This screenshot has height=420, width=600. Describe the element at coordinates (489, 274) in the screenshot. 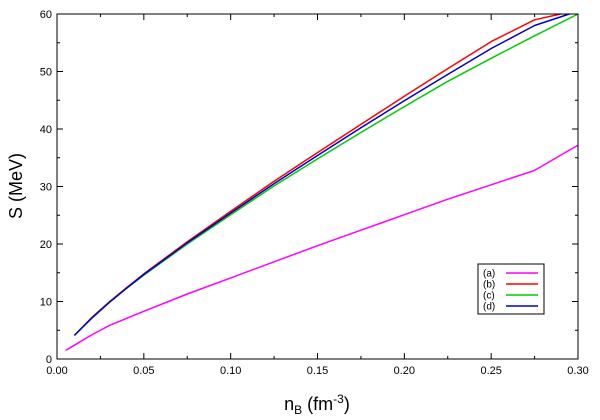

I see `legend-label-a: (a)` at that location.